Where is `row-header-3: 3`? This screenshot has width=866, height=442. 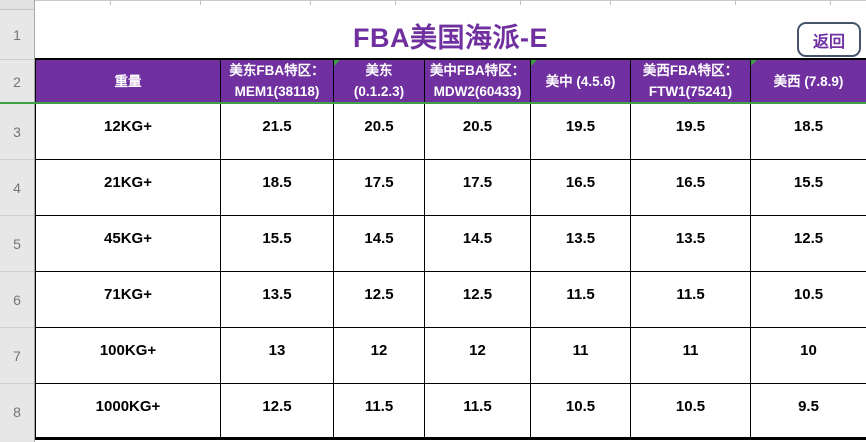 row-header-3: 3 is located at coordinates (17, 132).